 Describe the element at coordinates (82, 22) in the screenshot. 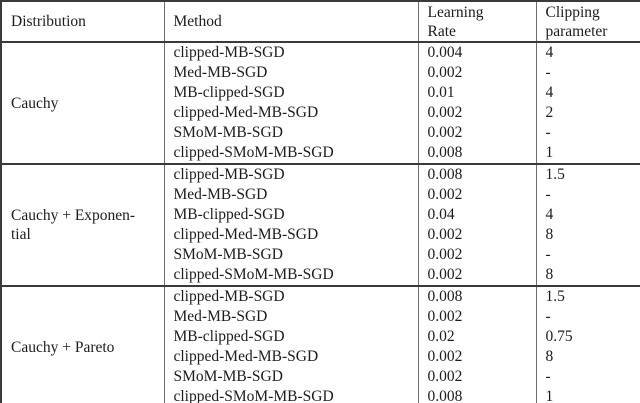

I see `header-distribution: Distribution` at that location.